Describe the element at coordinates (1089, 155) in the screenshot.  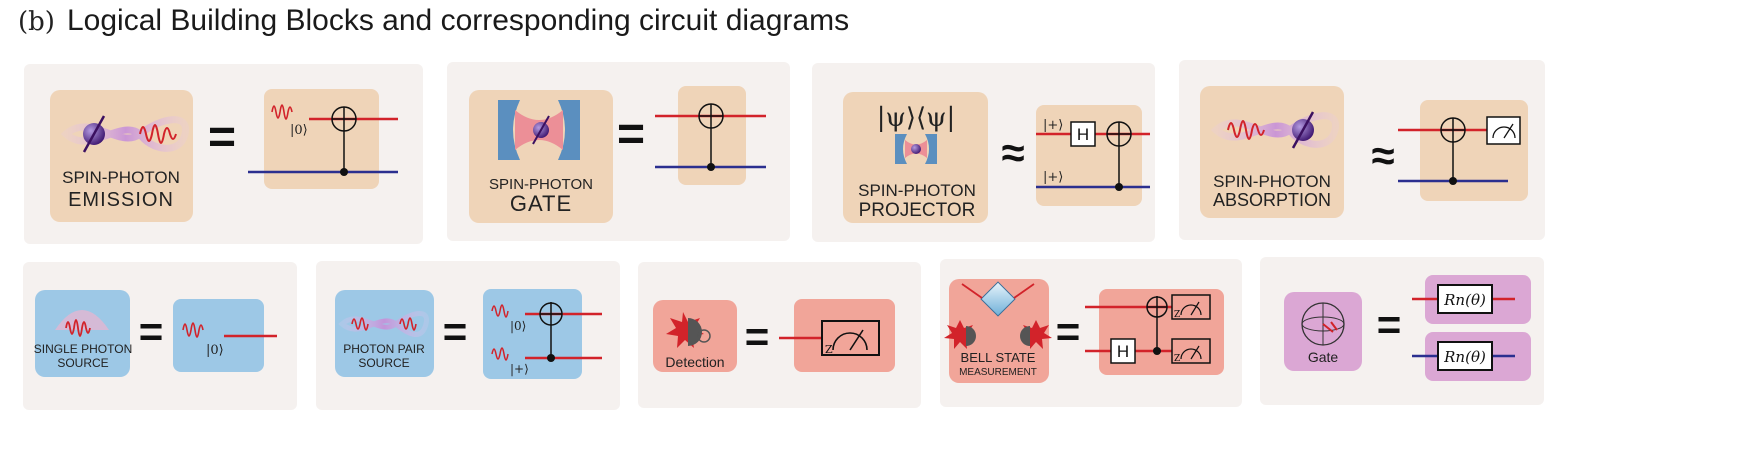
I see `projector-circuit-box` at that location.